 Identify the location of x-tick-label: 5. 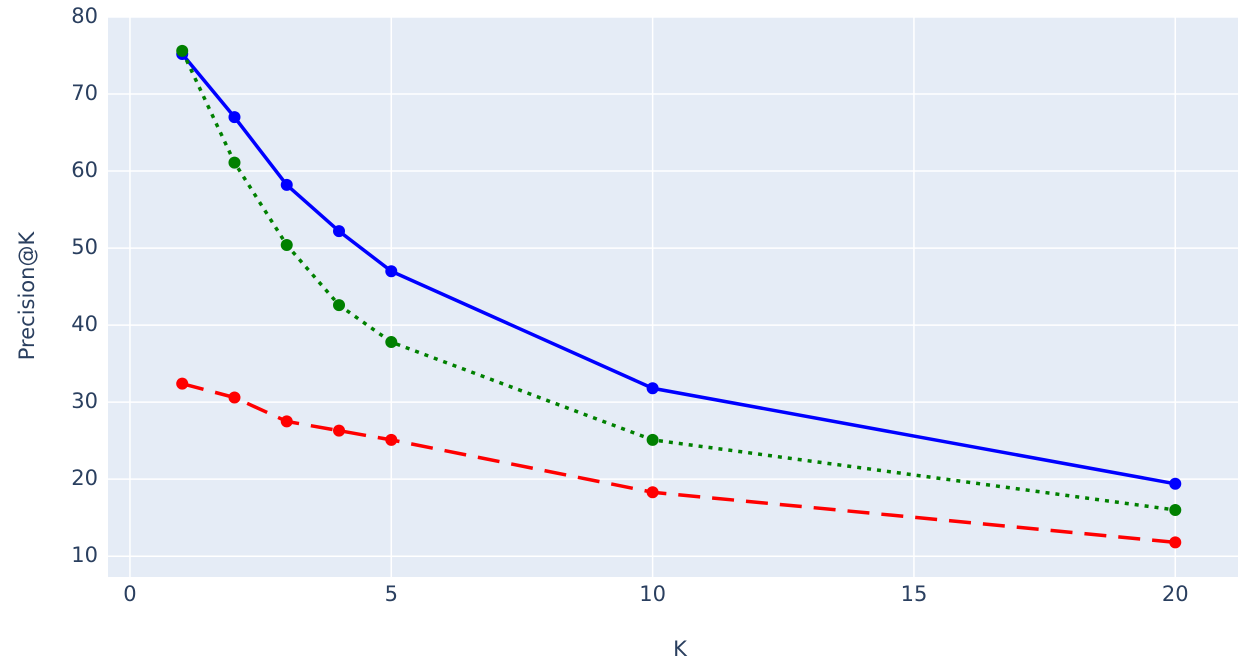
(391, 594).